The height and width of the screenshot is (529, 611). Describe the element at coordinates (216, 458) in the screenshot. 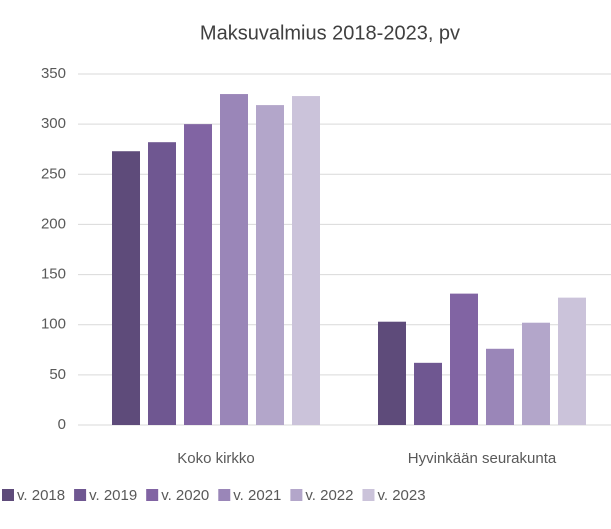

I see `x-tick-label: Koko kirkko` at that location.